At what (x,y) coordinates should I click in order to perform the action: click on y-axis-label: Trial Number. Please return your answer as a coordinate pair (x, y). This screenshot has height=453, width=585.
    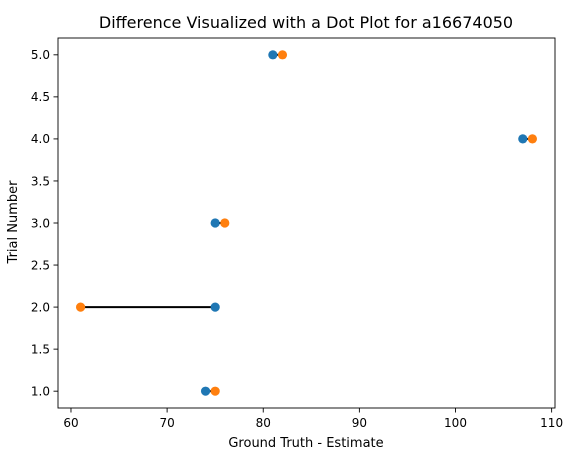
    Looking at the image, I should click on (13, 222).